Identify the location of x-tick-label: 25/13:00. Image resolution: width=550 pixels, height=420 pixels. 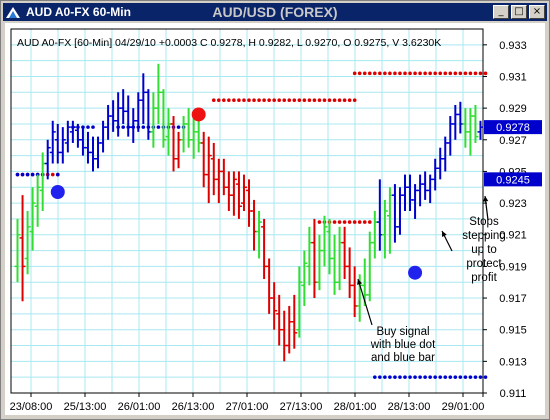
(85, 407).